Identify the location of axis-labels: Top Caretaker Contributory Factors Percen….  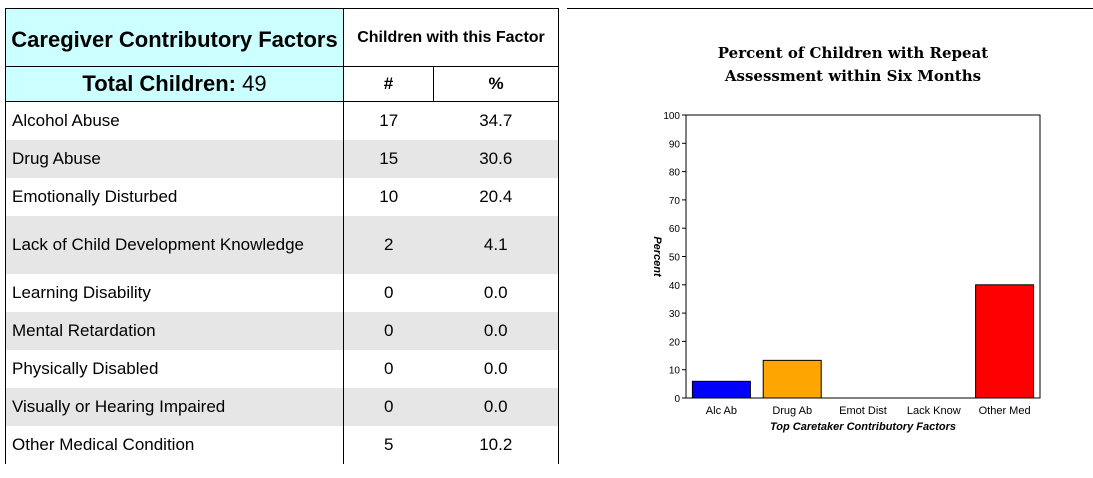
(803, 334).